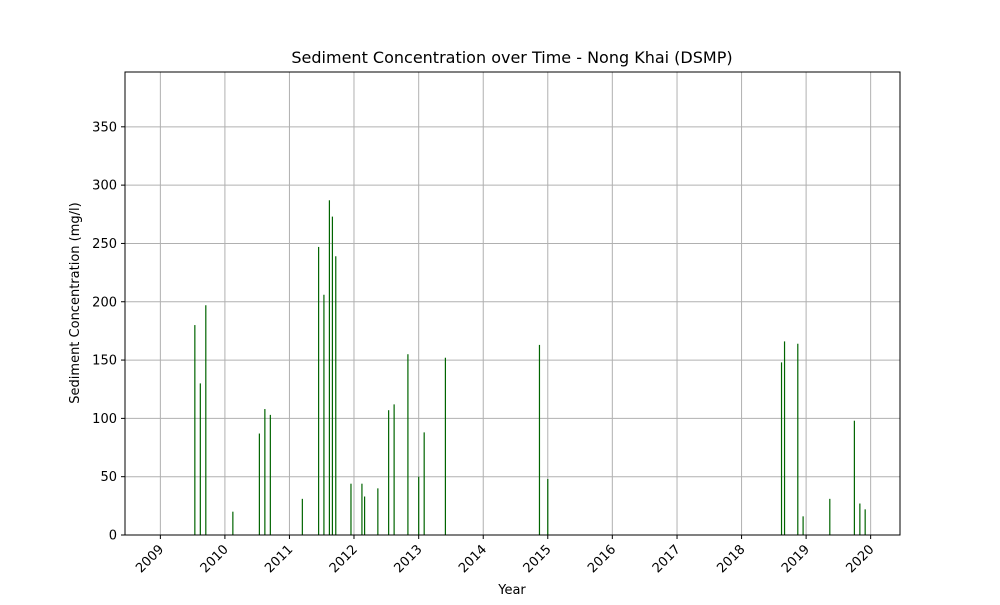 Image resolution: width=1000 pixels, height=605 pixels. I want to click on y-tick-label: 150, so click(104, 361).